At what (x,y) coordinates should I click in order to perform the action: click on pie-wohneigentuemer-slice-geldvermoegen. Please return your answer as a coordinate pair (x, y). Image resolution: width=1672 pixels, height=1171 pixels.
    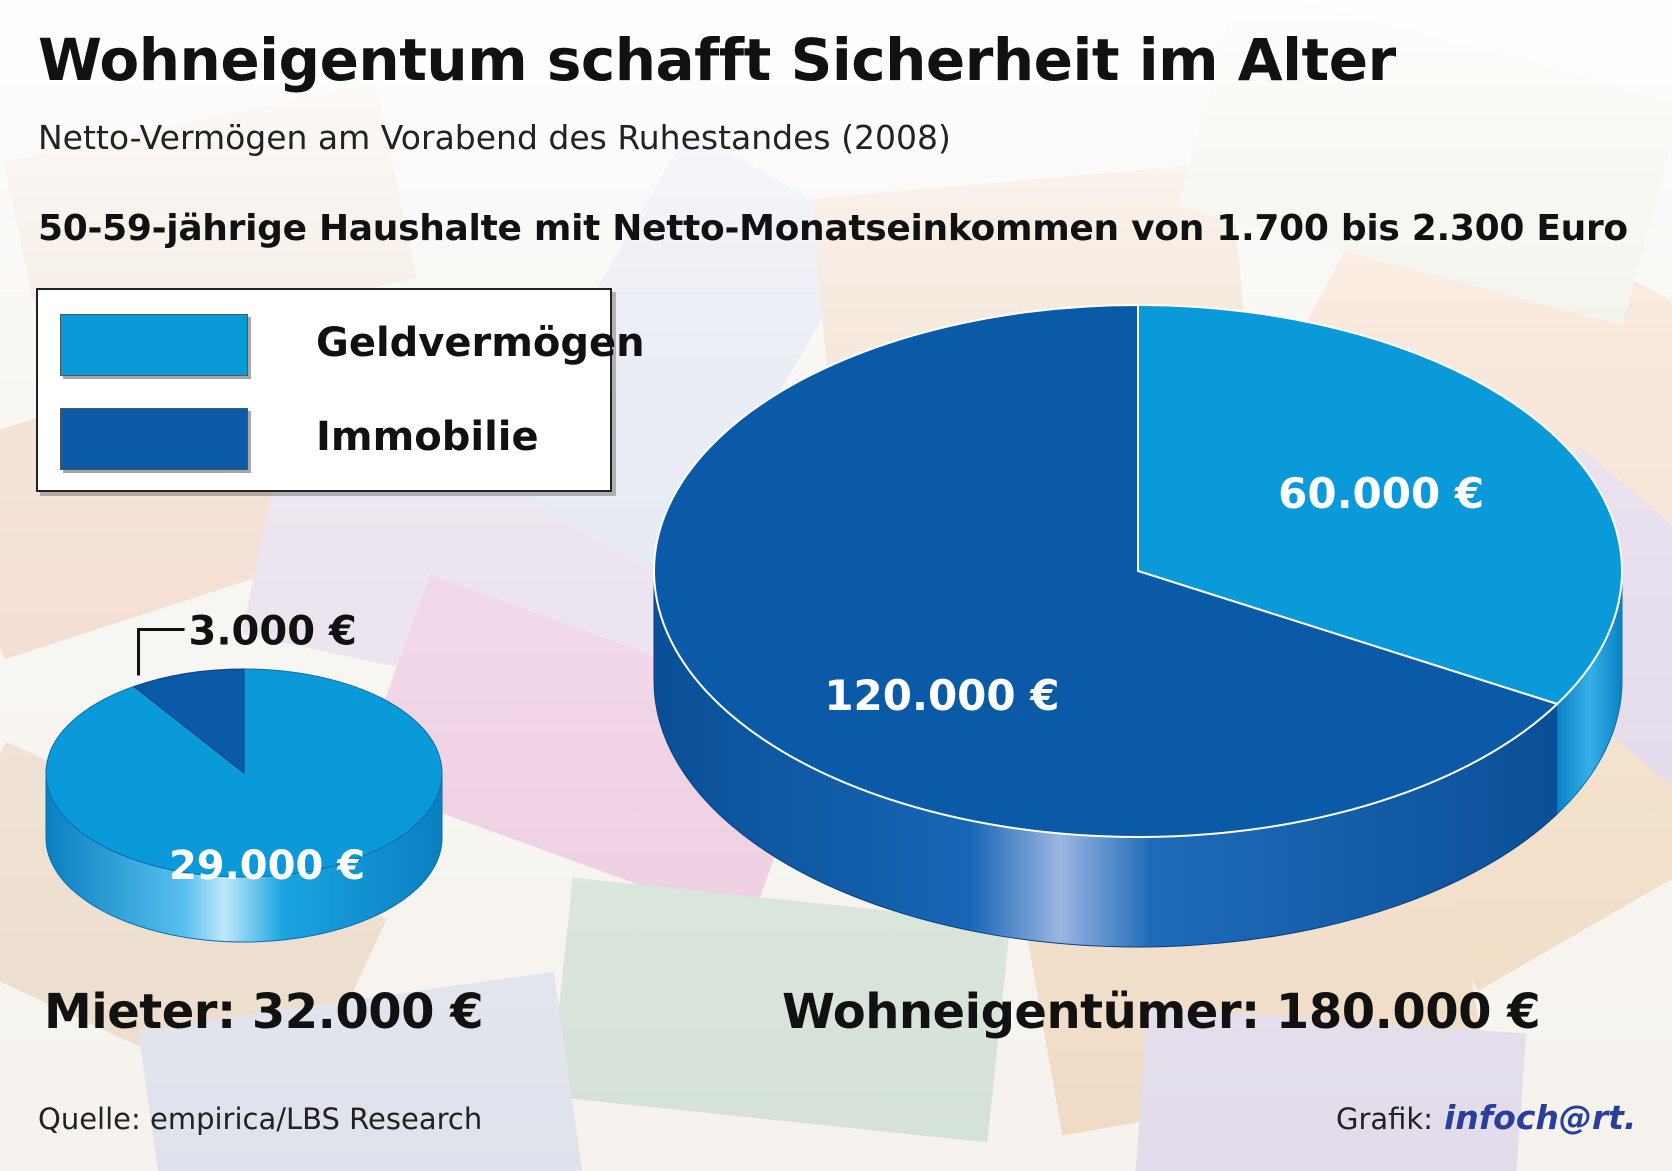
    Looking at the image, I should click on (1380, 504).